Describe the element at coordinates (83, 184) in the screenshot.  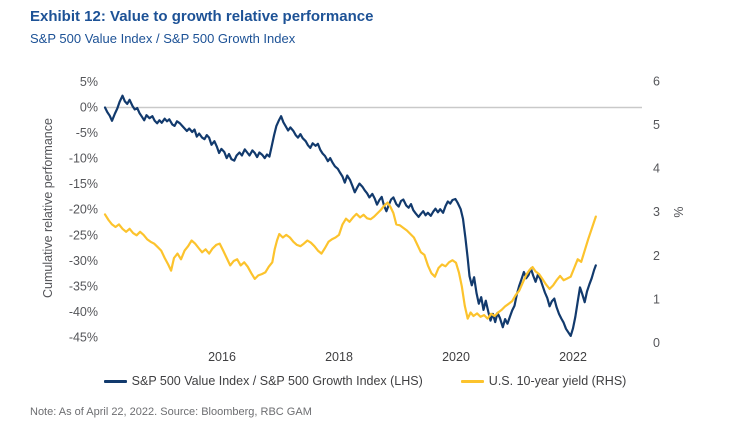
I see `left-axis-tick: -15%` at that location.